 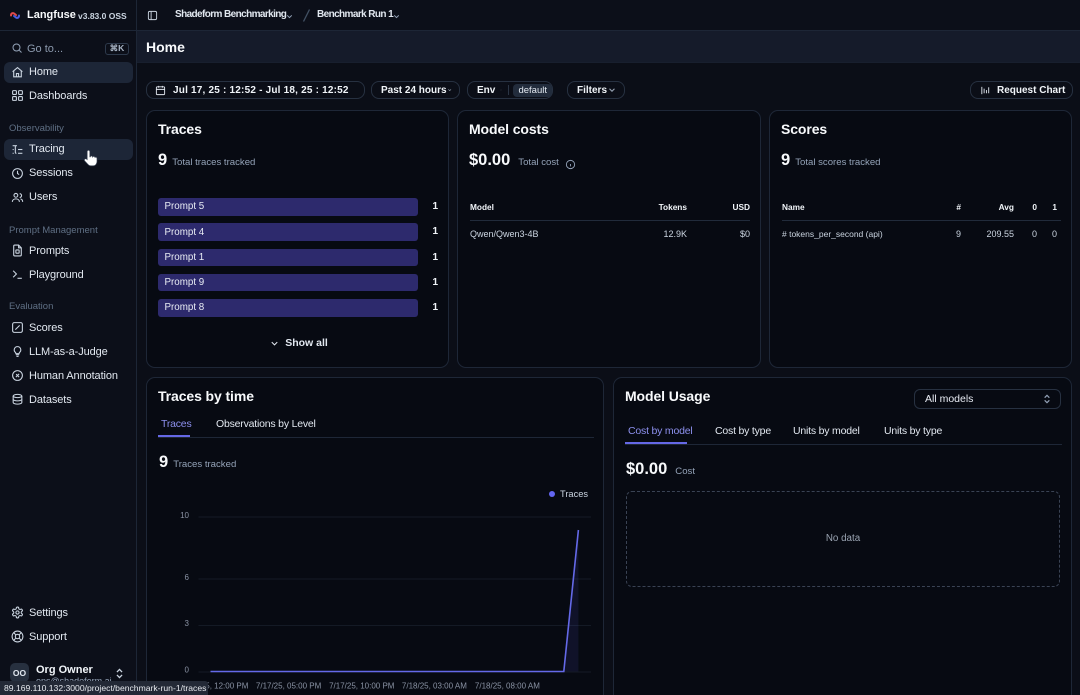 I want to click on svg-text: 10, so click(x=184, y=515).